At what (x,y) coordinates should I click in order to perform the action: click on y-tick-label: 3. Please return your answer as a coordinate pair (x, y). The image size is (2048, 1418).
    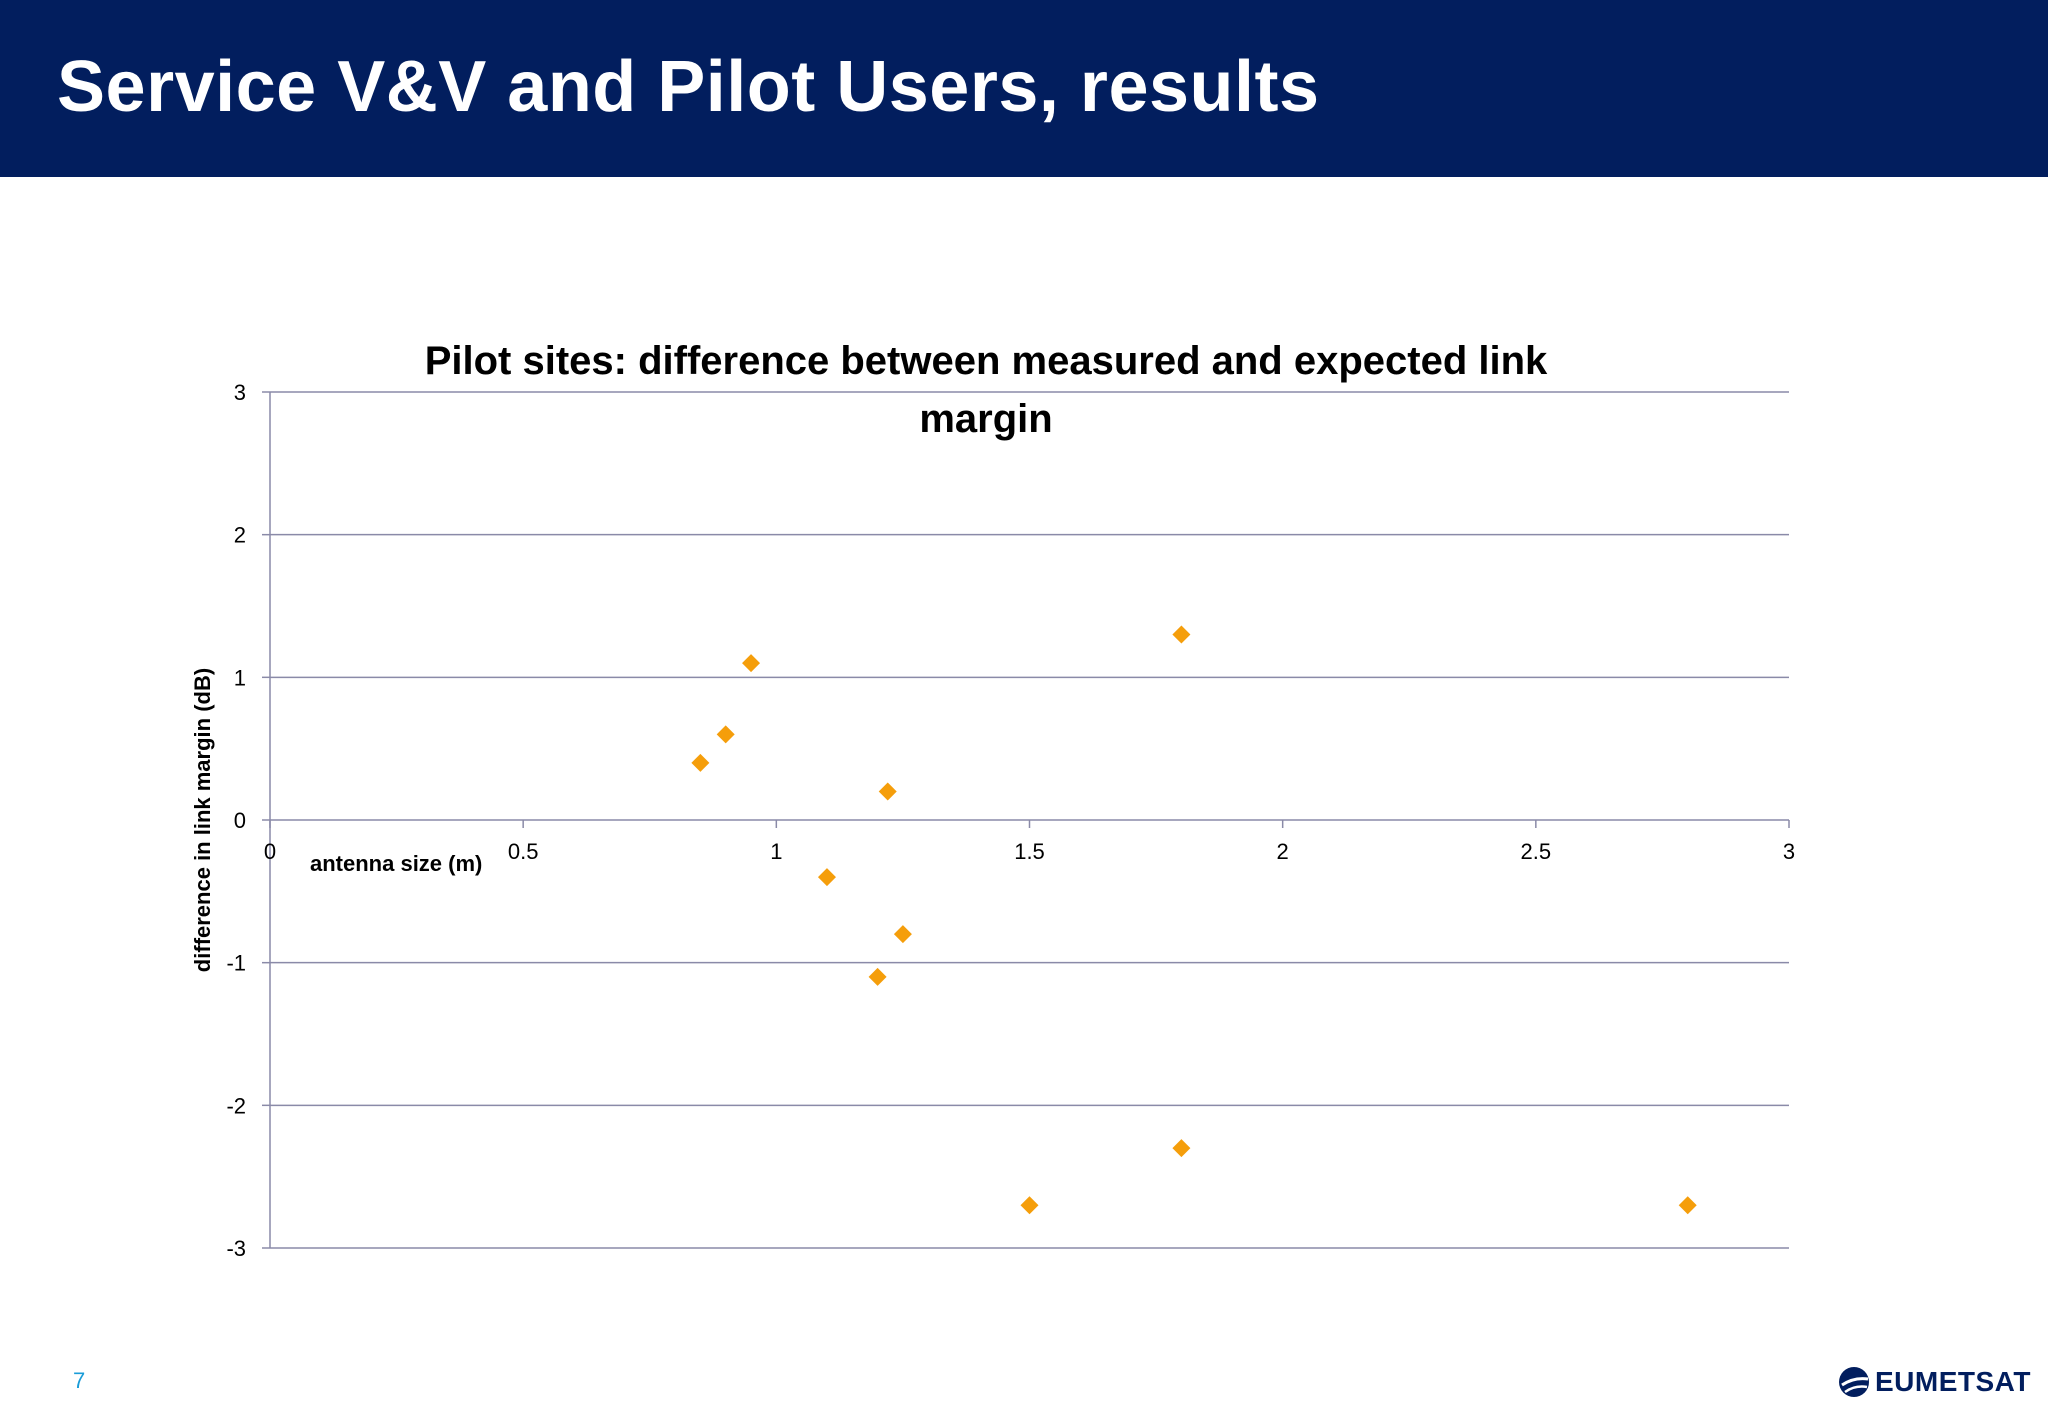
    Looking at the image, I should click on (240, 392).